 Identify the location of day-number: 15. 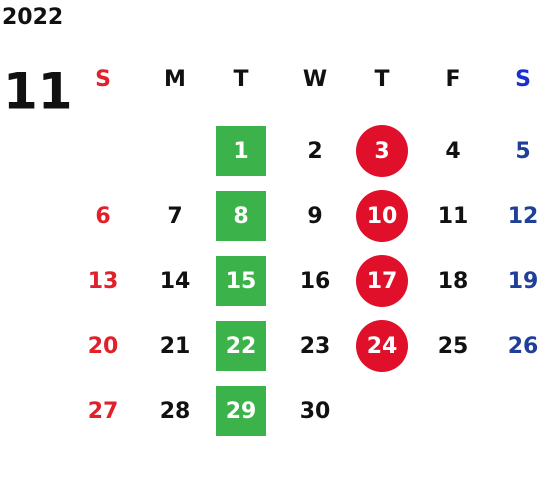
(241, 281).